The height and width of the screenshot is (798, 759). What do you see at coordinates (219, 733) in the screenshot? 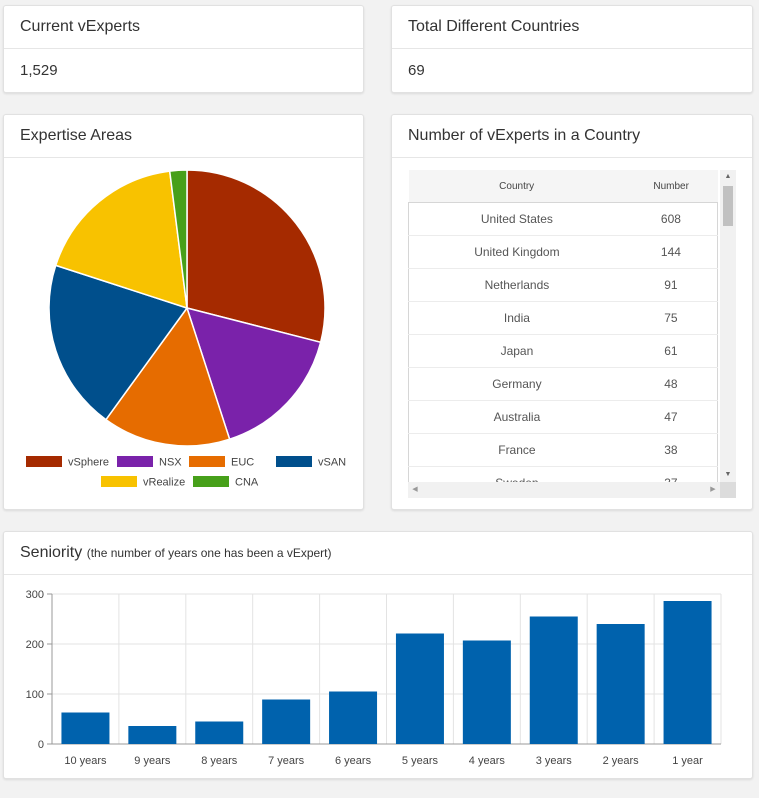
I see `bar-8-years` at bounding box center [219, 733].